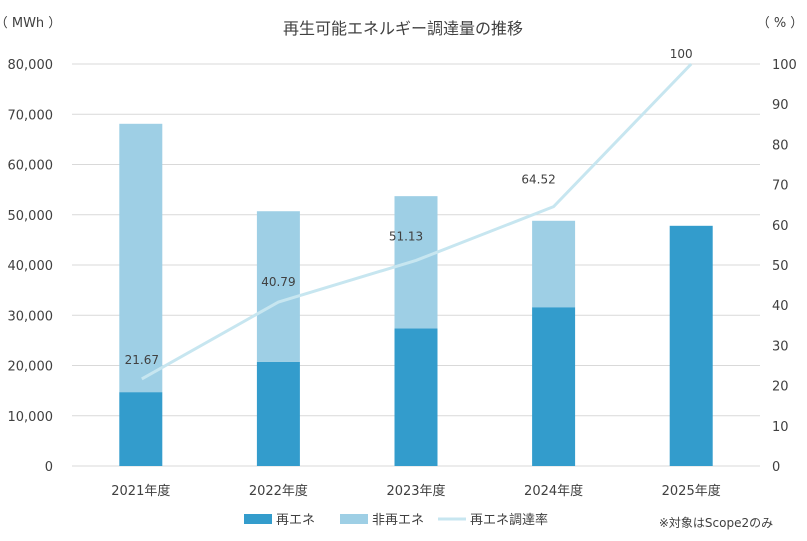  Describe the element at coordinates (278, 282) in the screenshot. I see `rate-data-label: 40.79` at that location.